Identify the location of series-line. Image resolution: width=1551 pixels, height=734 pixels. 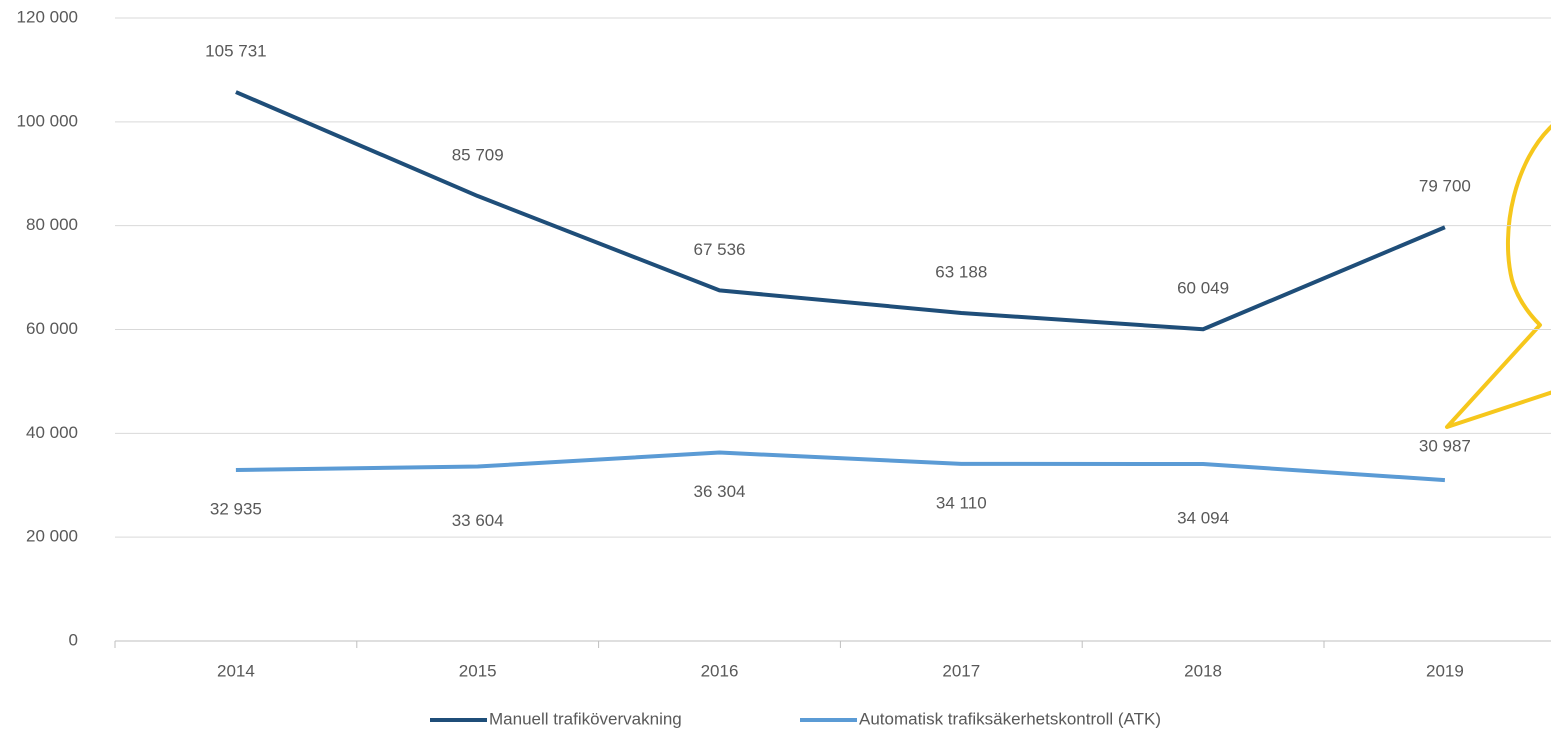
(840, 466).